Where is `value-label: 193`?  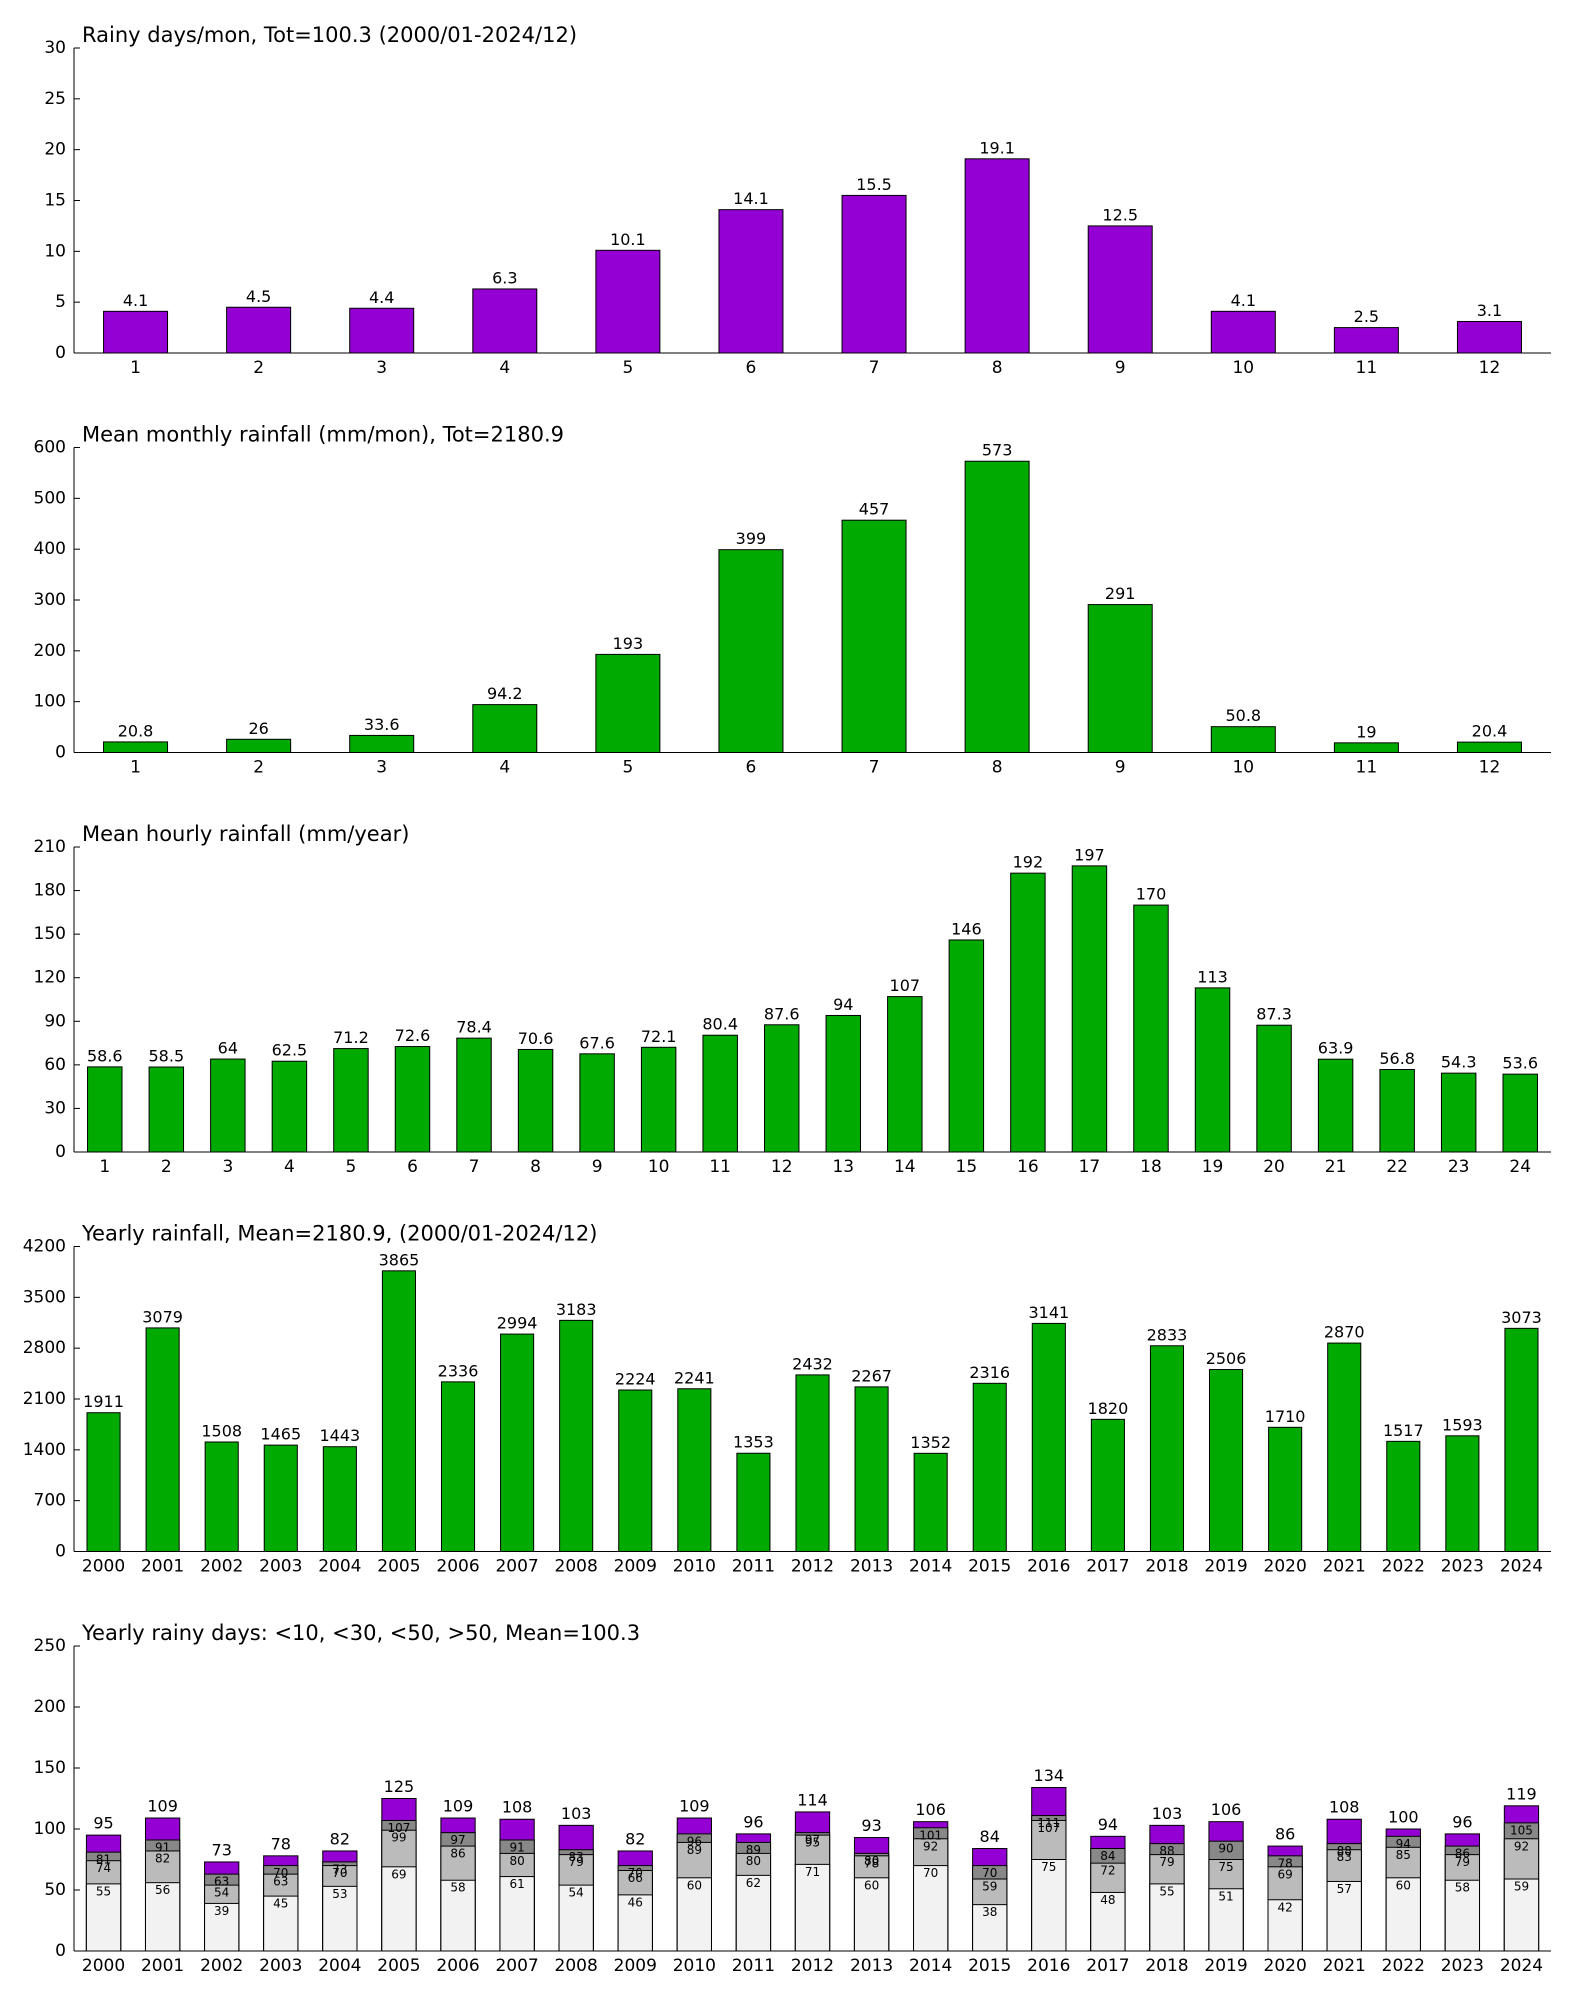 value-label: 193 is located at coordinates (628, 643).